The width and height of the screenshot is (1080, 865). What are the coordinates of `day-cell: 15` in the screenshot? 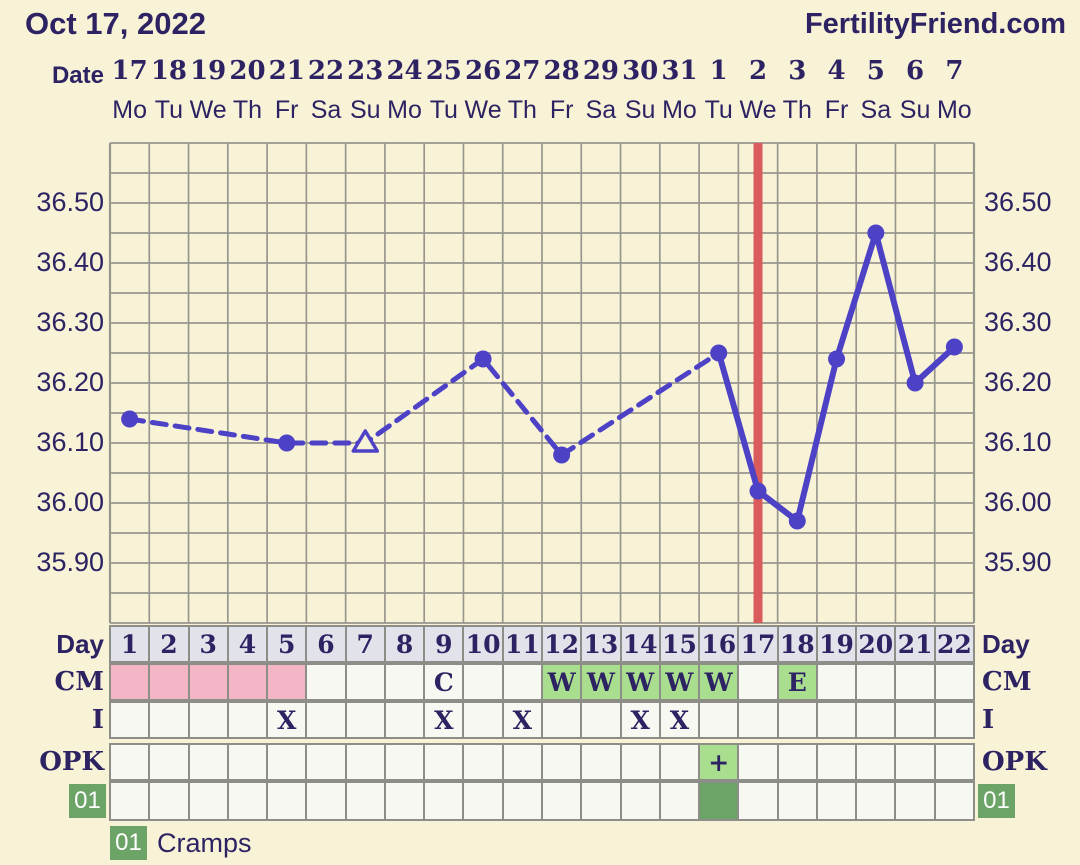 It's located at (679, 644).